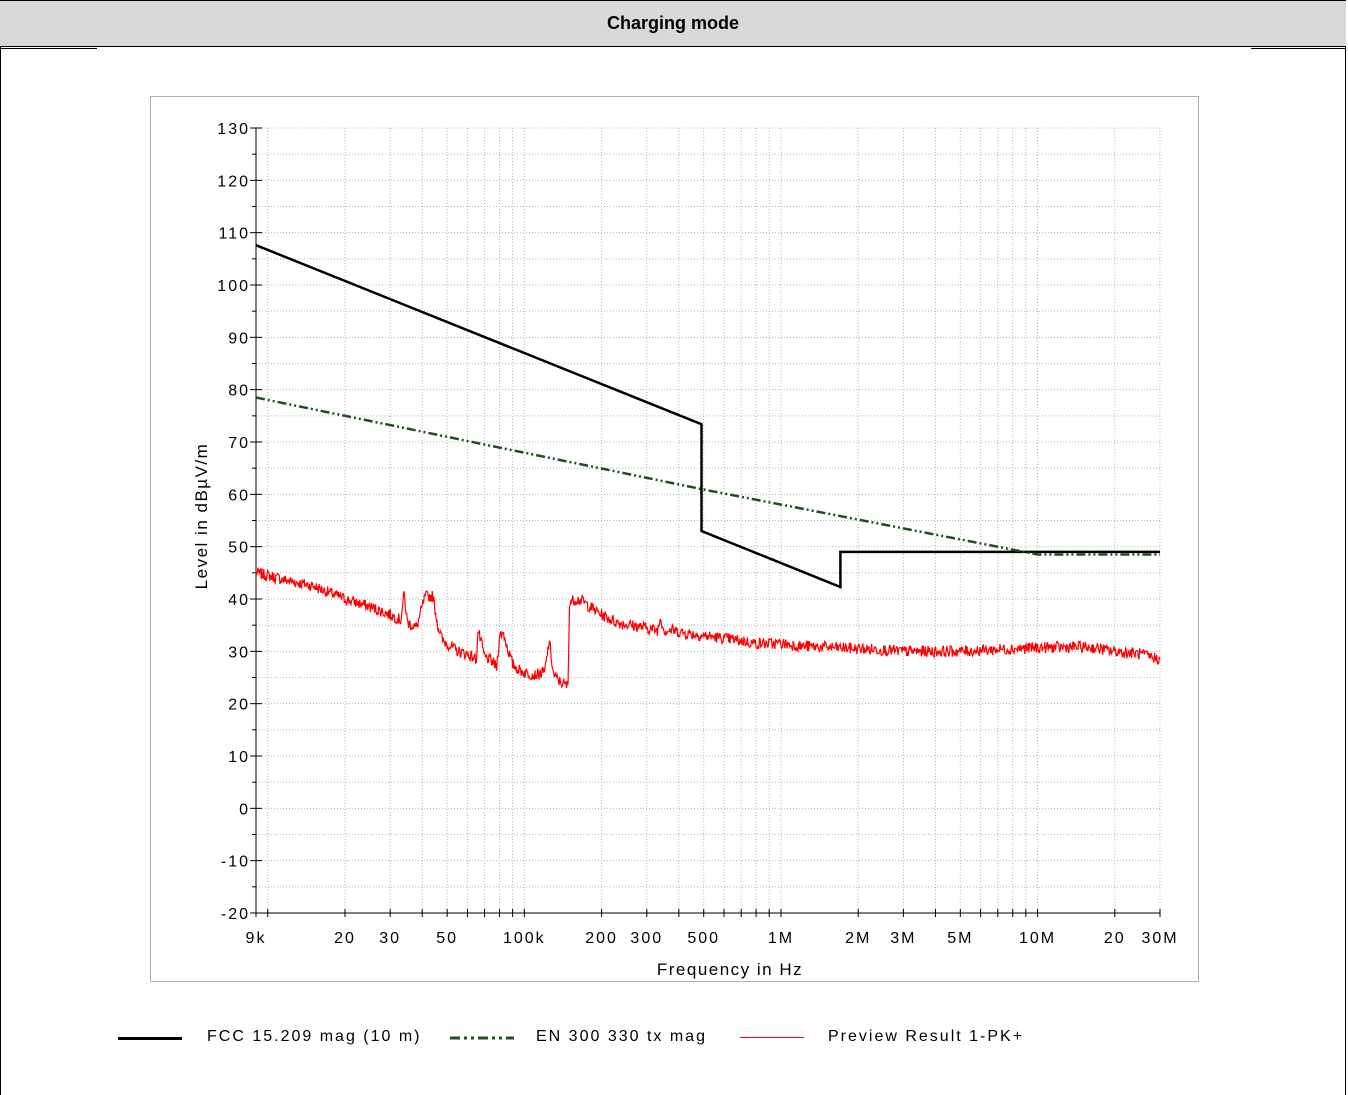 The height and width of the screenshot is (1095, 1348). Describe the element at coordinates (960, 938) in the screenshot. I see `x-tick-label: 5M` at that location.